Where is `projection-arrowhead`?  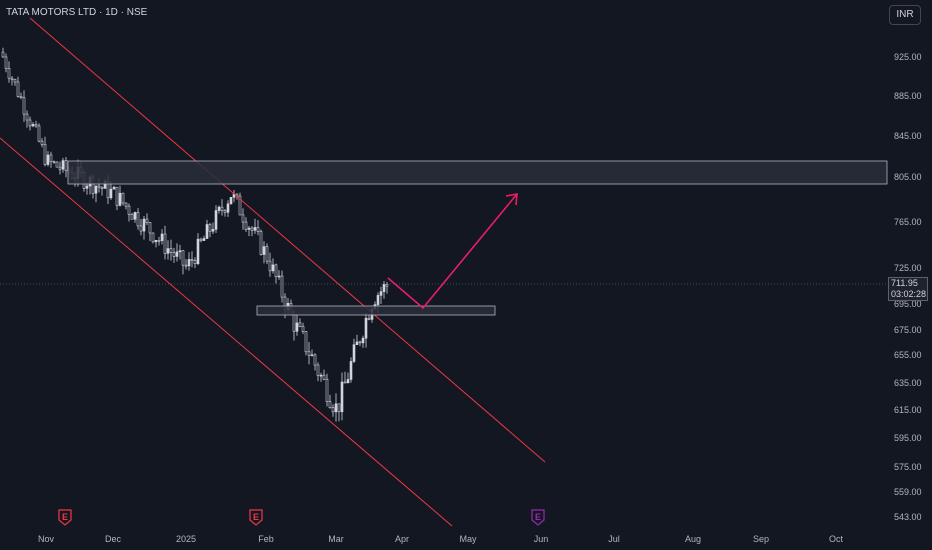 projection-arrowhead is located at coordinates (511, 199).